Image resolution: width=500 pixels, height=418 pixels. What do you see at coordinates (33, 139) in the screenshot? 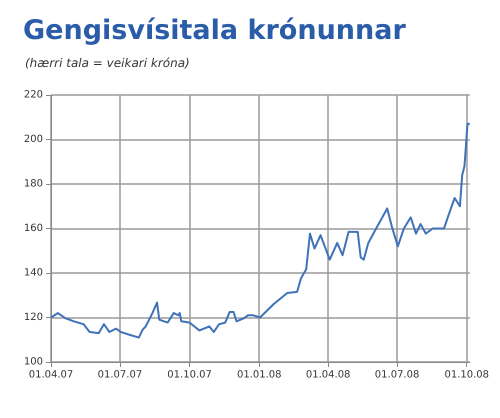
I see `y-tick-label: 200` at bounding box center [33, 139].